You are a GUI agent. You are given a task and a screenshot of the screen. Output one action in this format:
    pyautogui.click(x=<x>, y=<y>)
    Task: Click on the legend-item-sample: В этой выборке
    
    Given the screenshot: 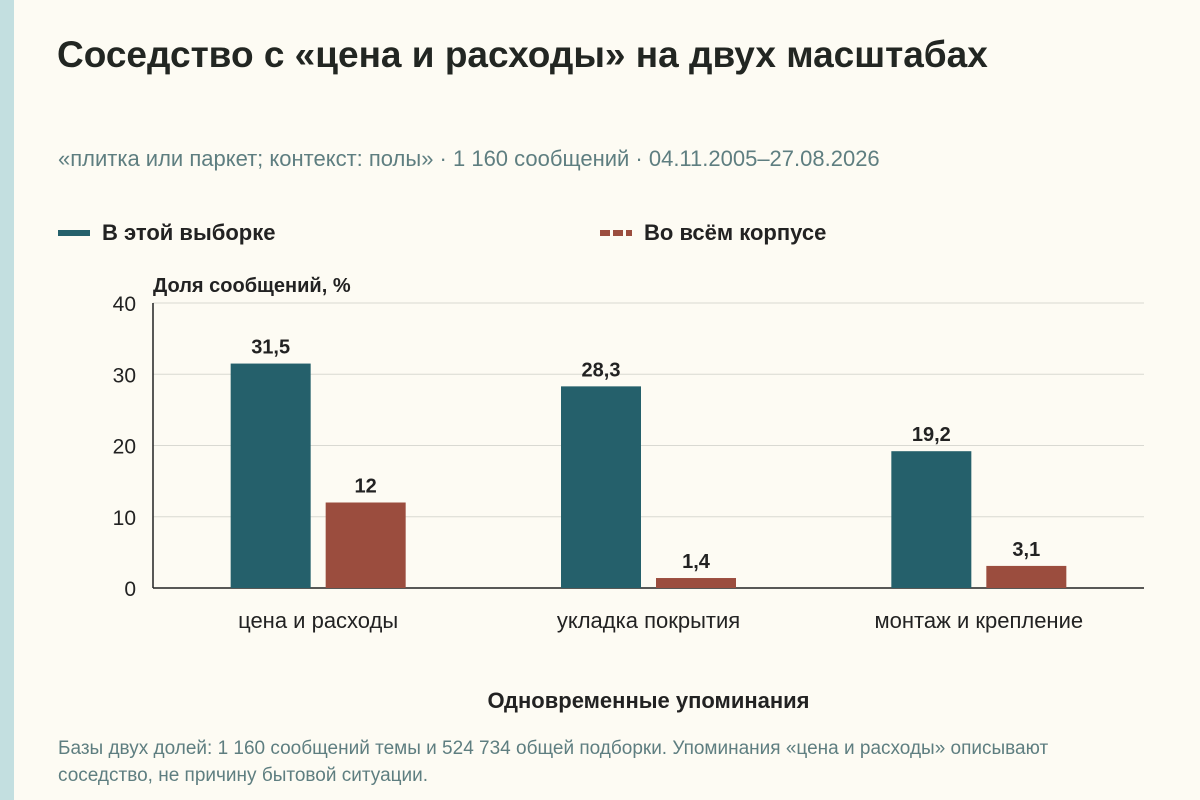 What is the action you would take?
    pyautogui.click(x=166, y=233)
    